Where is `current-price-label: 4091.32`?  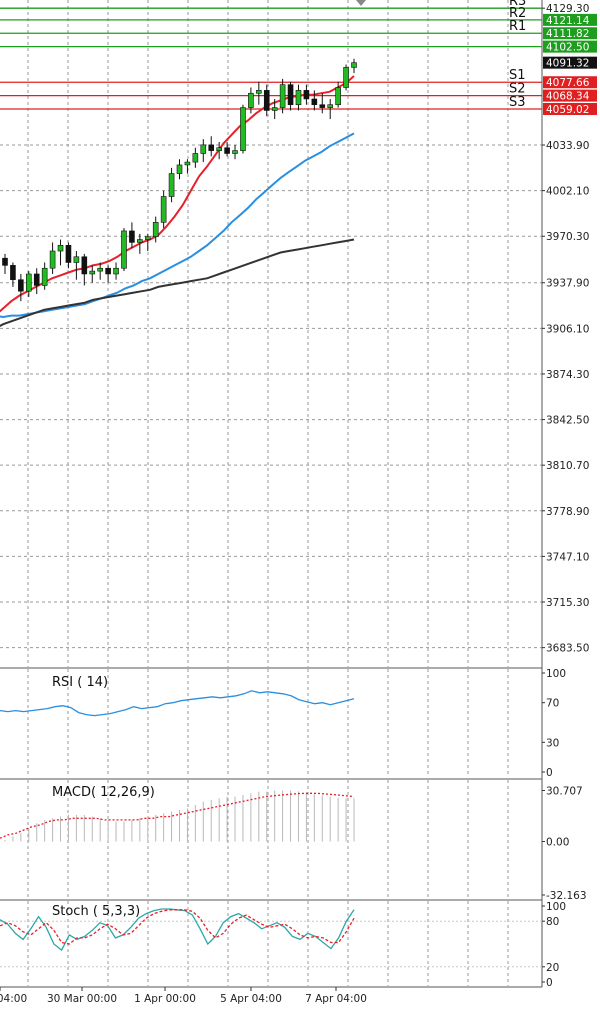
current-price-label: 4091.32 is located at coordinates (567, 64).